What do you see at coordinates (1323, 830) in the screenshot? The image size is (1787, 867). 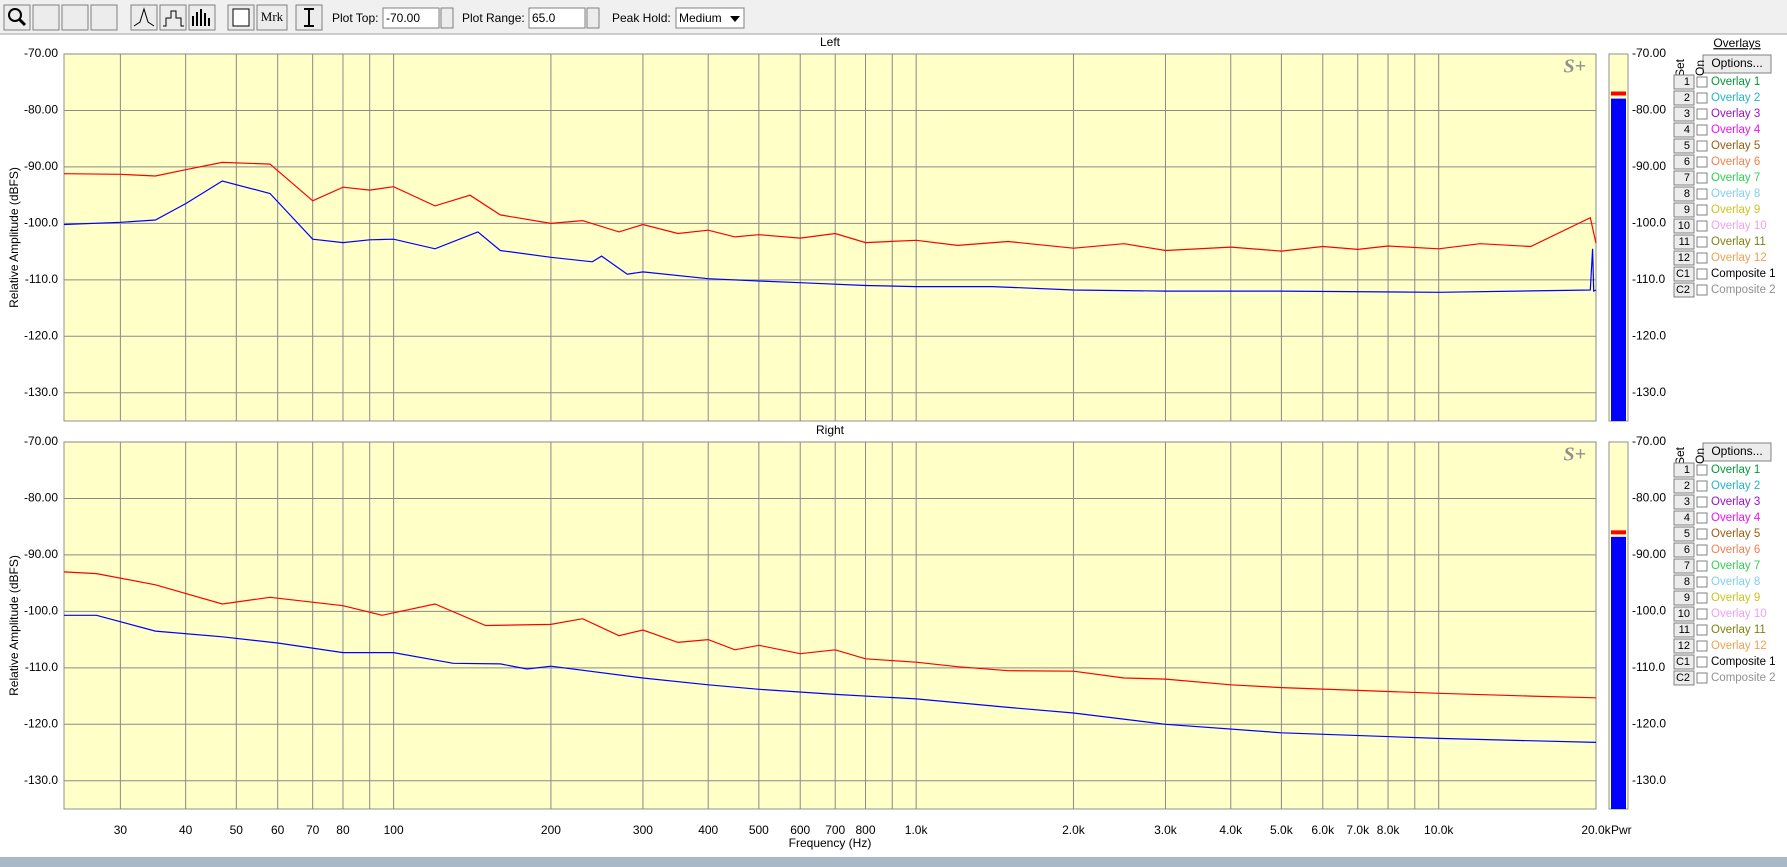 I see `x-tick-label: 6.0k` at bounding box center [1323, 830].